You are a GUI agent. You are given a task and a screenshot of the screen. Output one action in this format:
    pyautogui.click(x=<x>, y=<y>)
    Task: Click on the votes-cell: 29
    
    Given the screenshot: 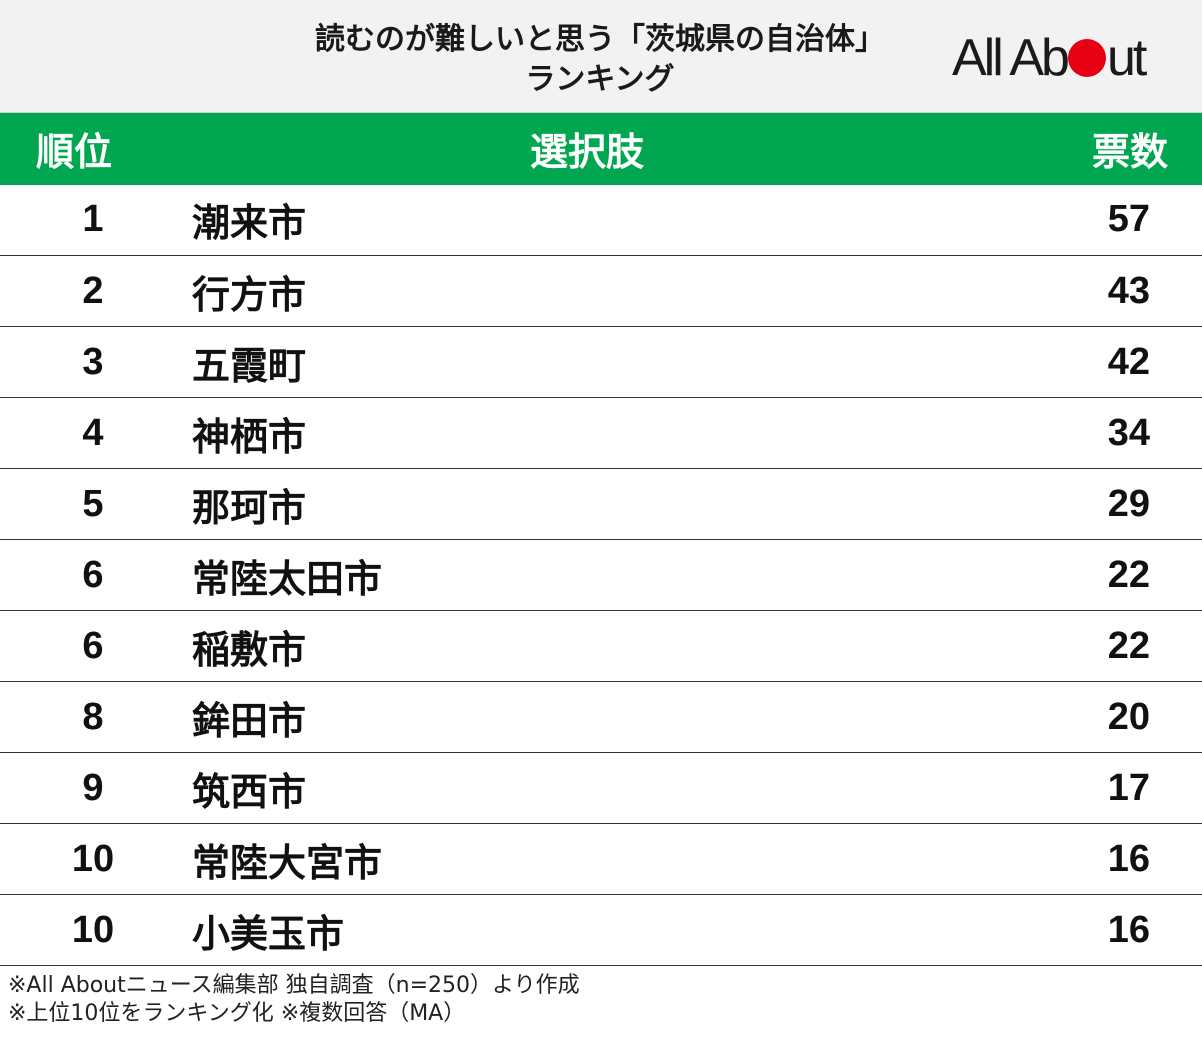 What is the action you would take?
    pyautogui.click(x=1095, y=504)
    